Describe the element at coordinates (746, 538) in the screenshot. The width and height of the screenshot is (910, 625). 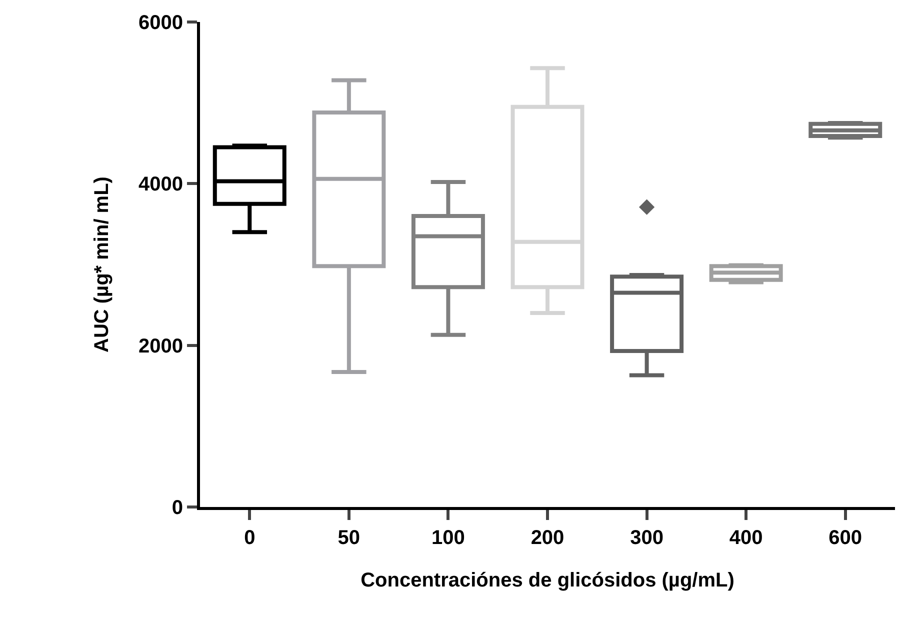
I see `x-tick-label: 400` at that location.